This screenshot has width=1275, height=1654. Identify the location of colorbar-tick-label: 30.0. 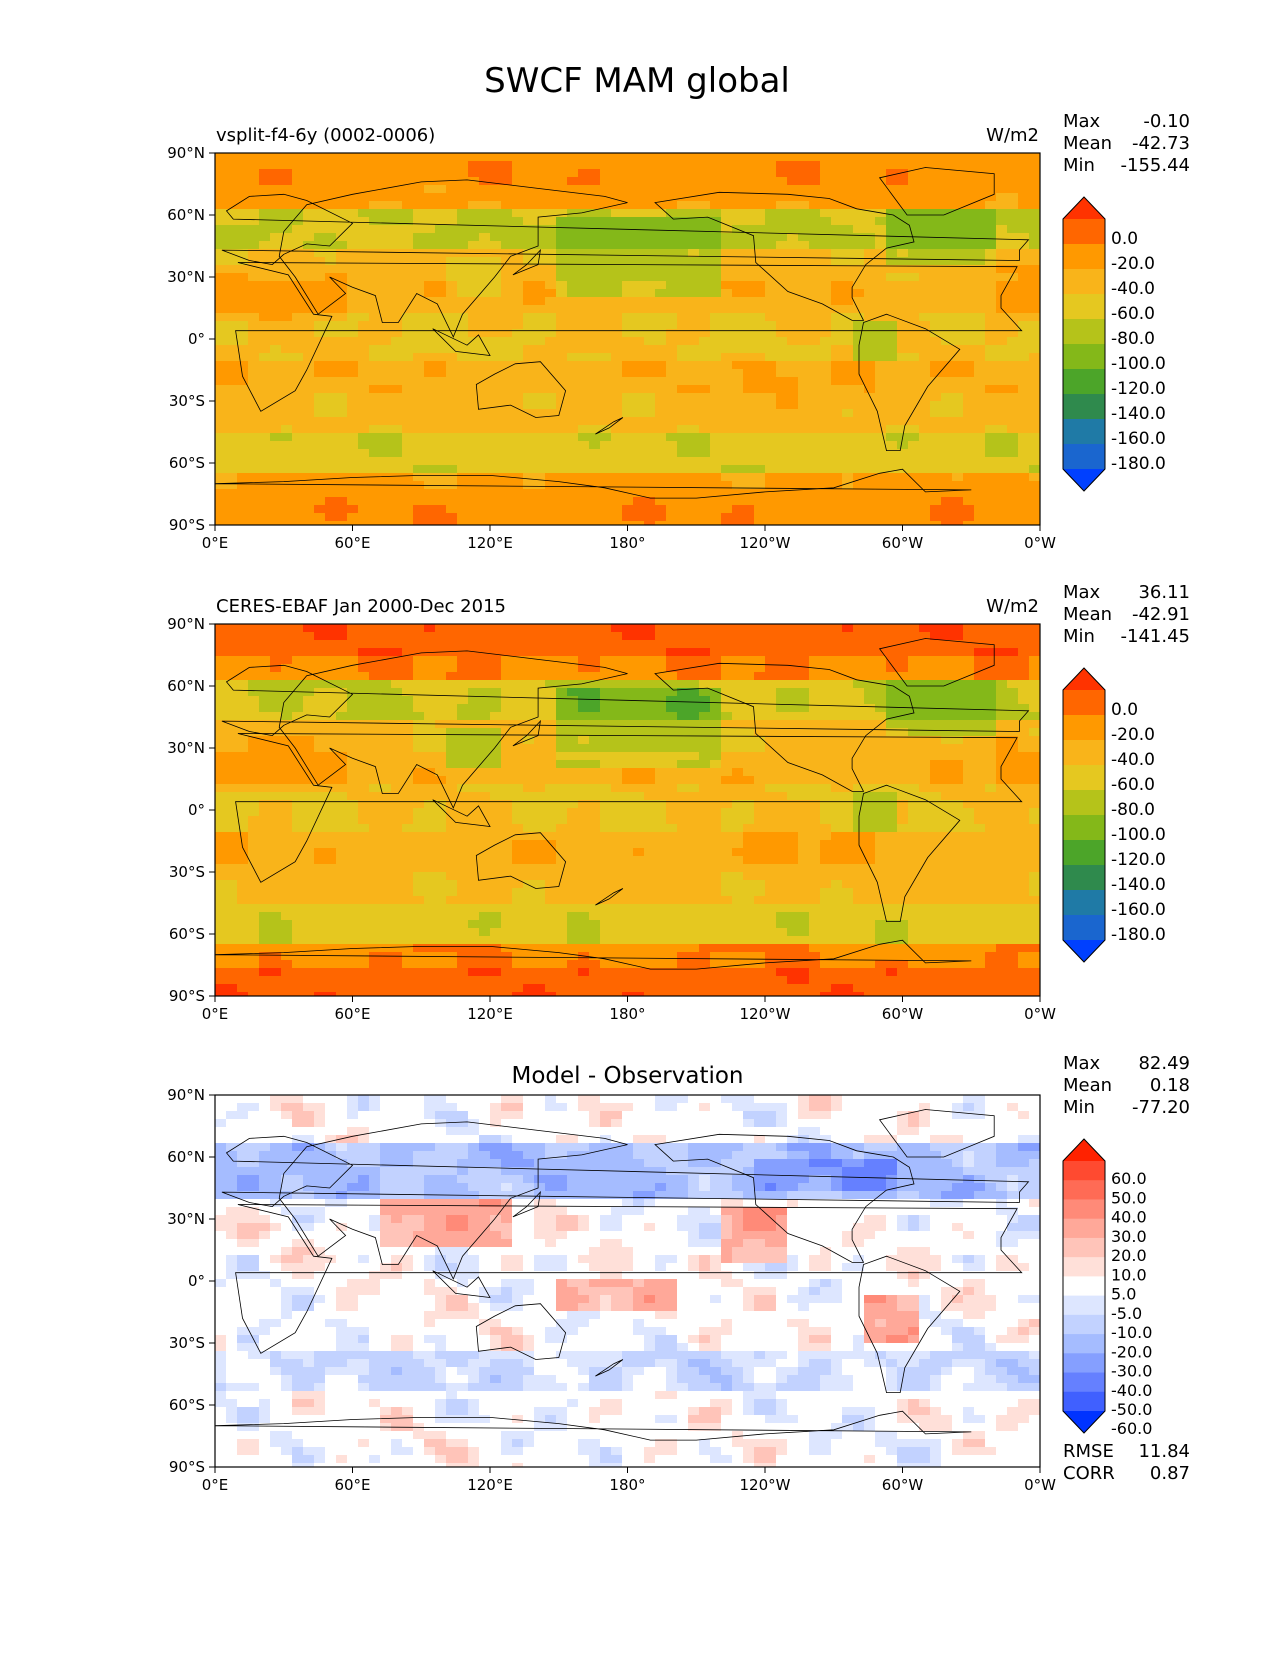
(1129, 1236).